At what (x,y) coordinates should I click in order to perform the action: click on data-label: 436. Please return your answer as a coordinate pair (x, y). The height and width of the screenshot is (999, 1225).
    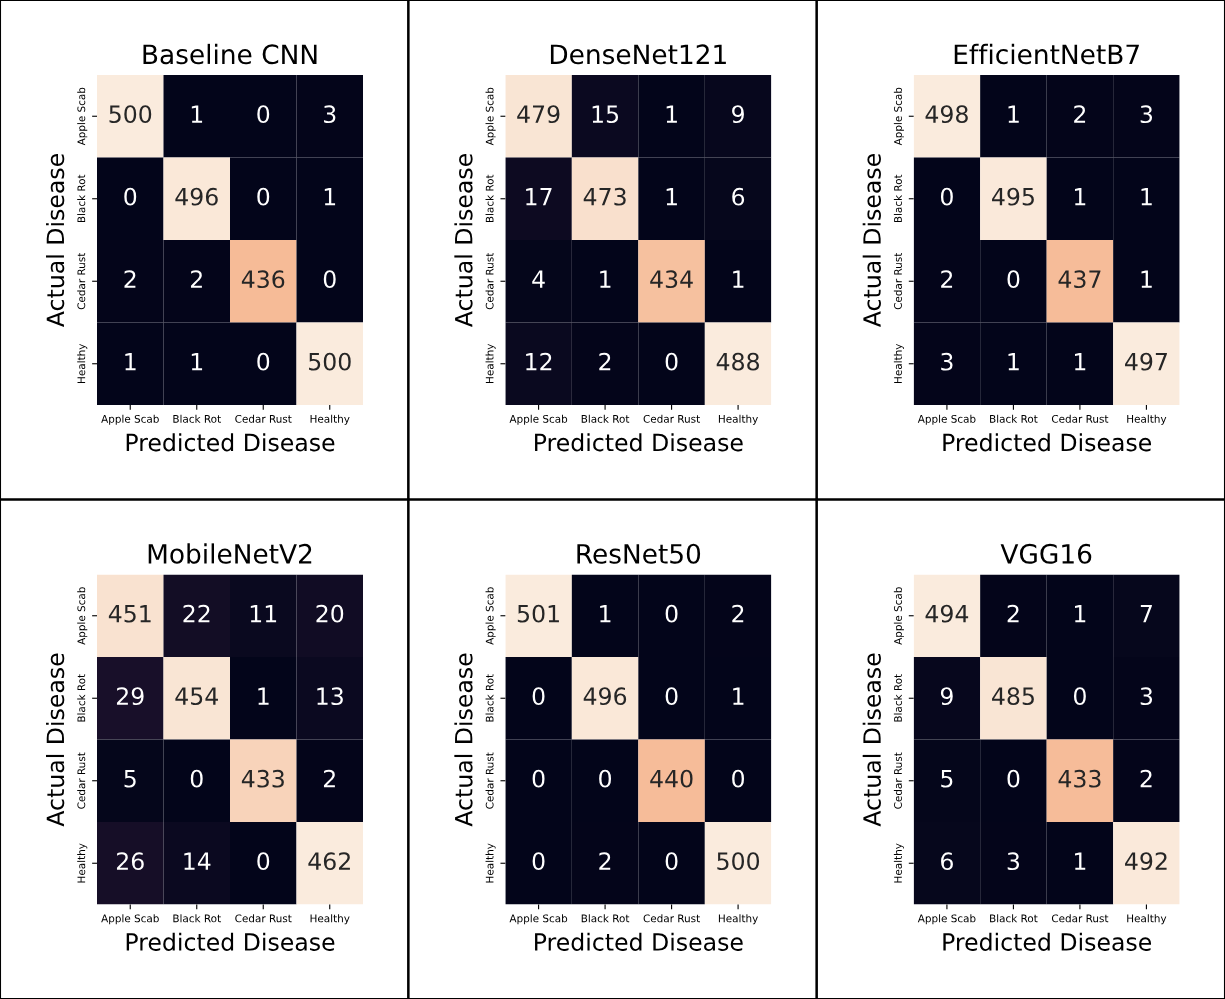
    Looking at the image, I should click on (263, 279).